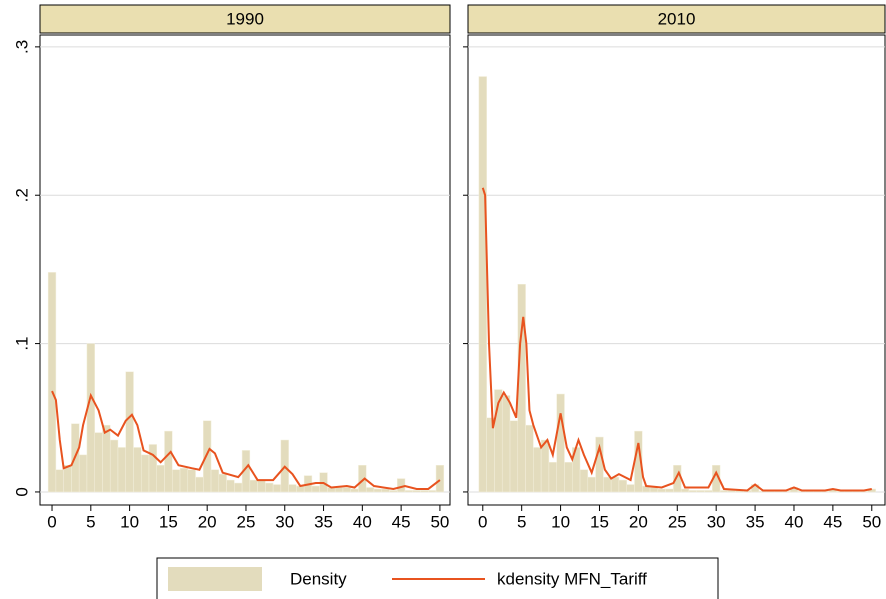 This screenshot has height=599, width=886. I want to click on y-tick-label: .2, so click(21, 195).